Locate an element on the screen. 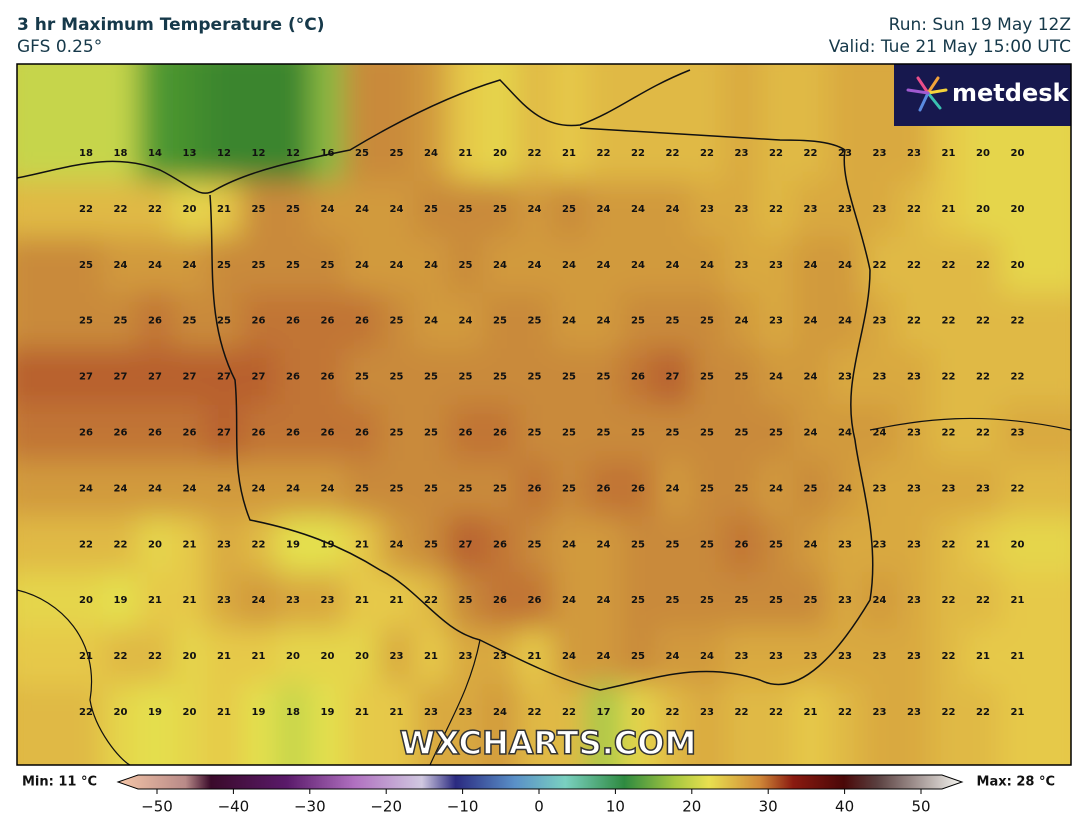 The image size is (1088, 837). colorbar-tick-label: 40 is located at coordinates (844, 807).